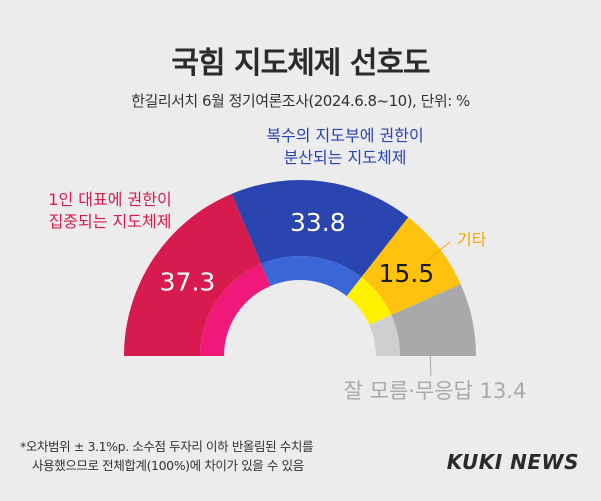 The width and height of the screenshot is (601, 501). Describe the element at coordinates (300, 63) in the screenshot. I see `chart-title: 국힘 지도체제 선호도` at that location.